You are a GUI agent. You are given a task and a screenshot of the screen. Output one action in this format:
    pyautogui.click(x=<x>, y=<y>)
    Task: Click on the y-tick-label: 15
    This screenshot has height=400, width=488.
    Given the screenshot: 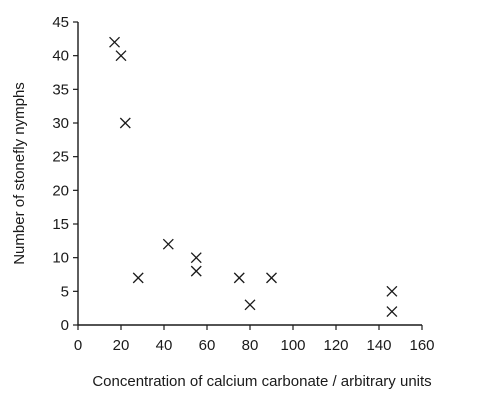 What is the action you would take?
    pyautogui.click(x=60, y=224)
    